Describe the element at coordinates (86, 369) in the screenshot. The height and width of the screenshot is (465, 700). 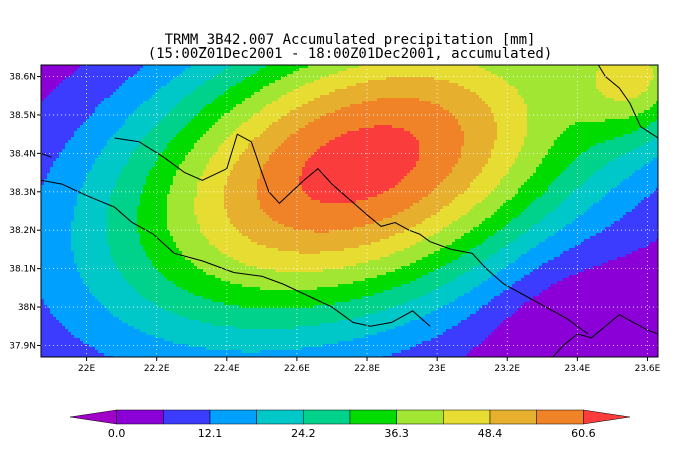
I see `x-tick-label: 22E` at that location.